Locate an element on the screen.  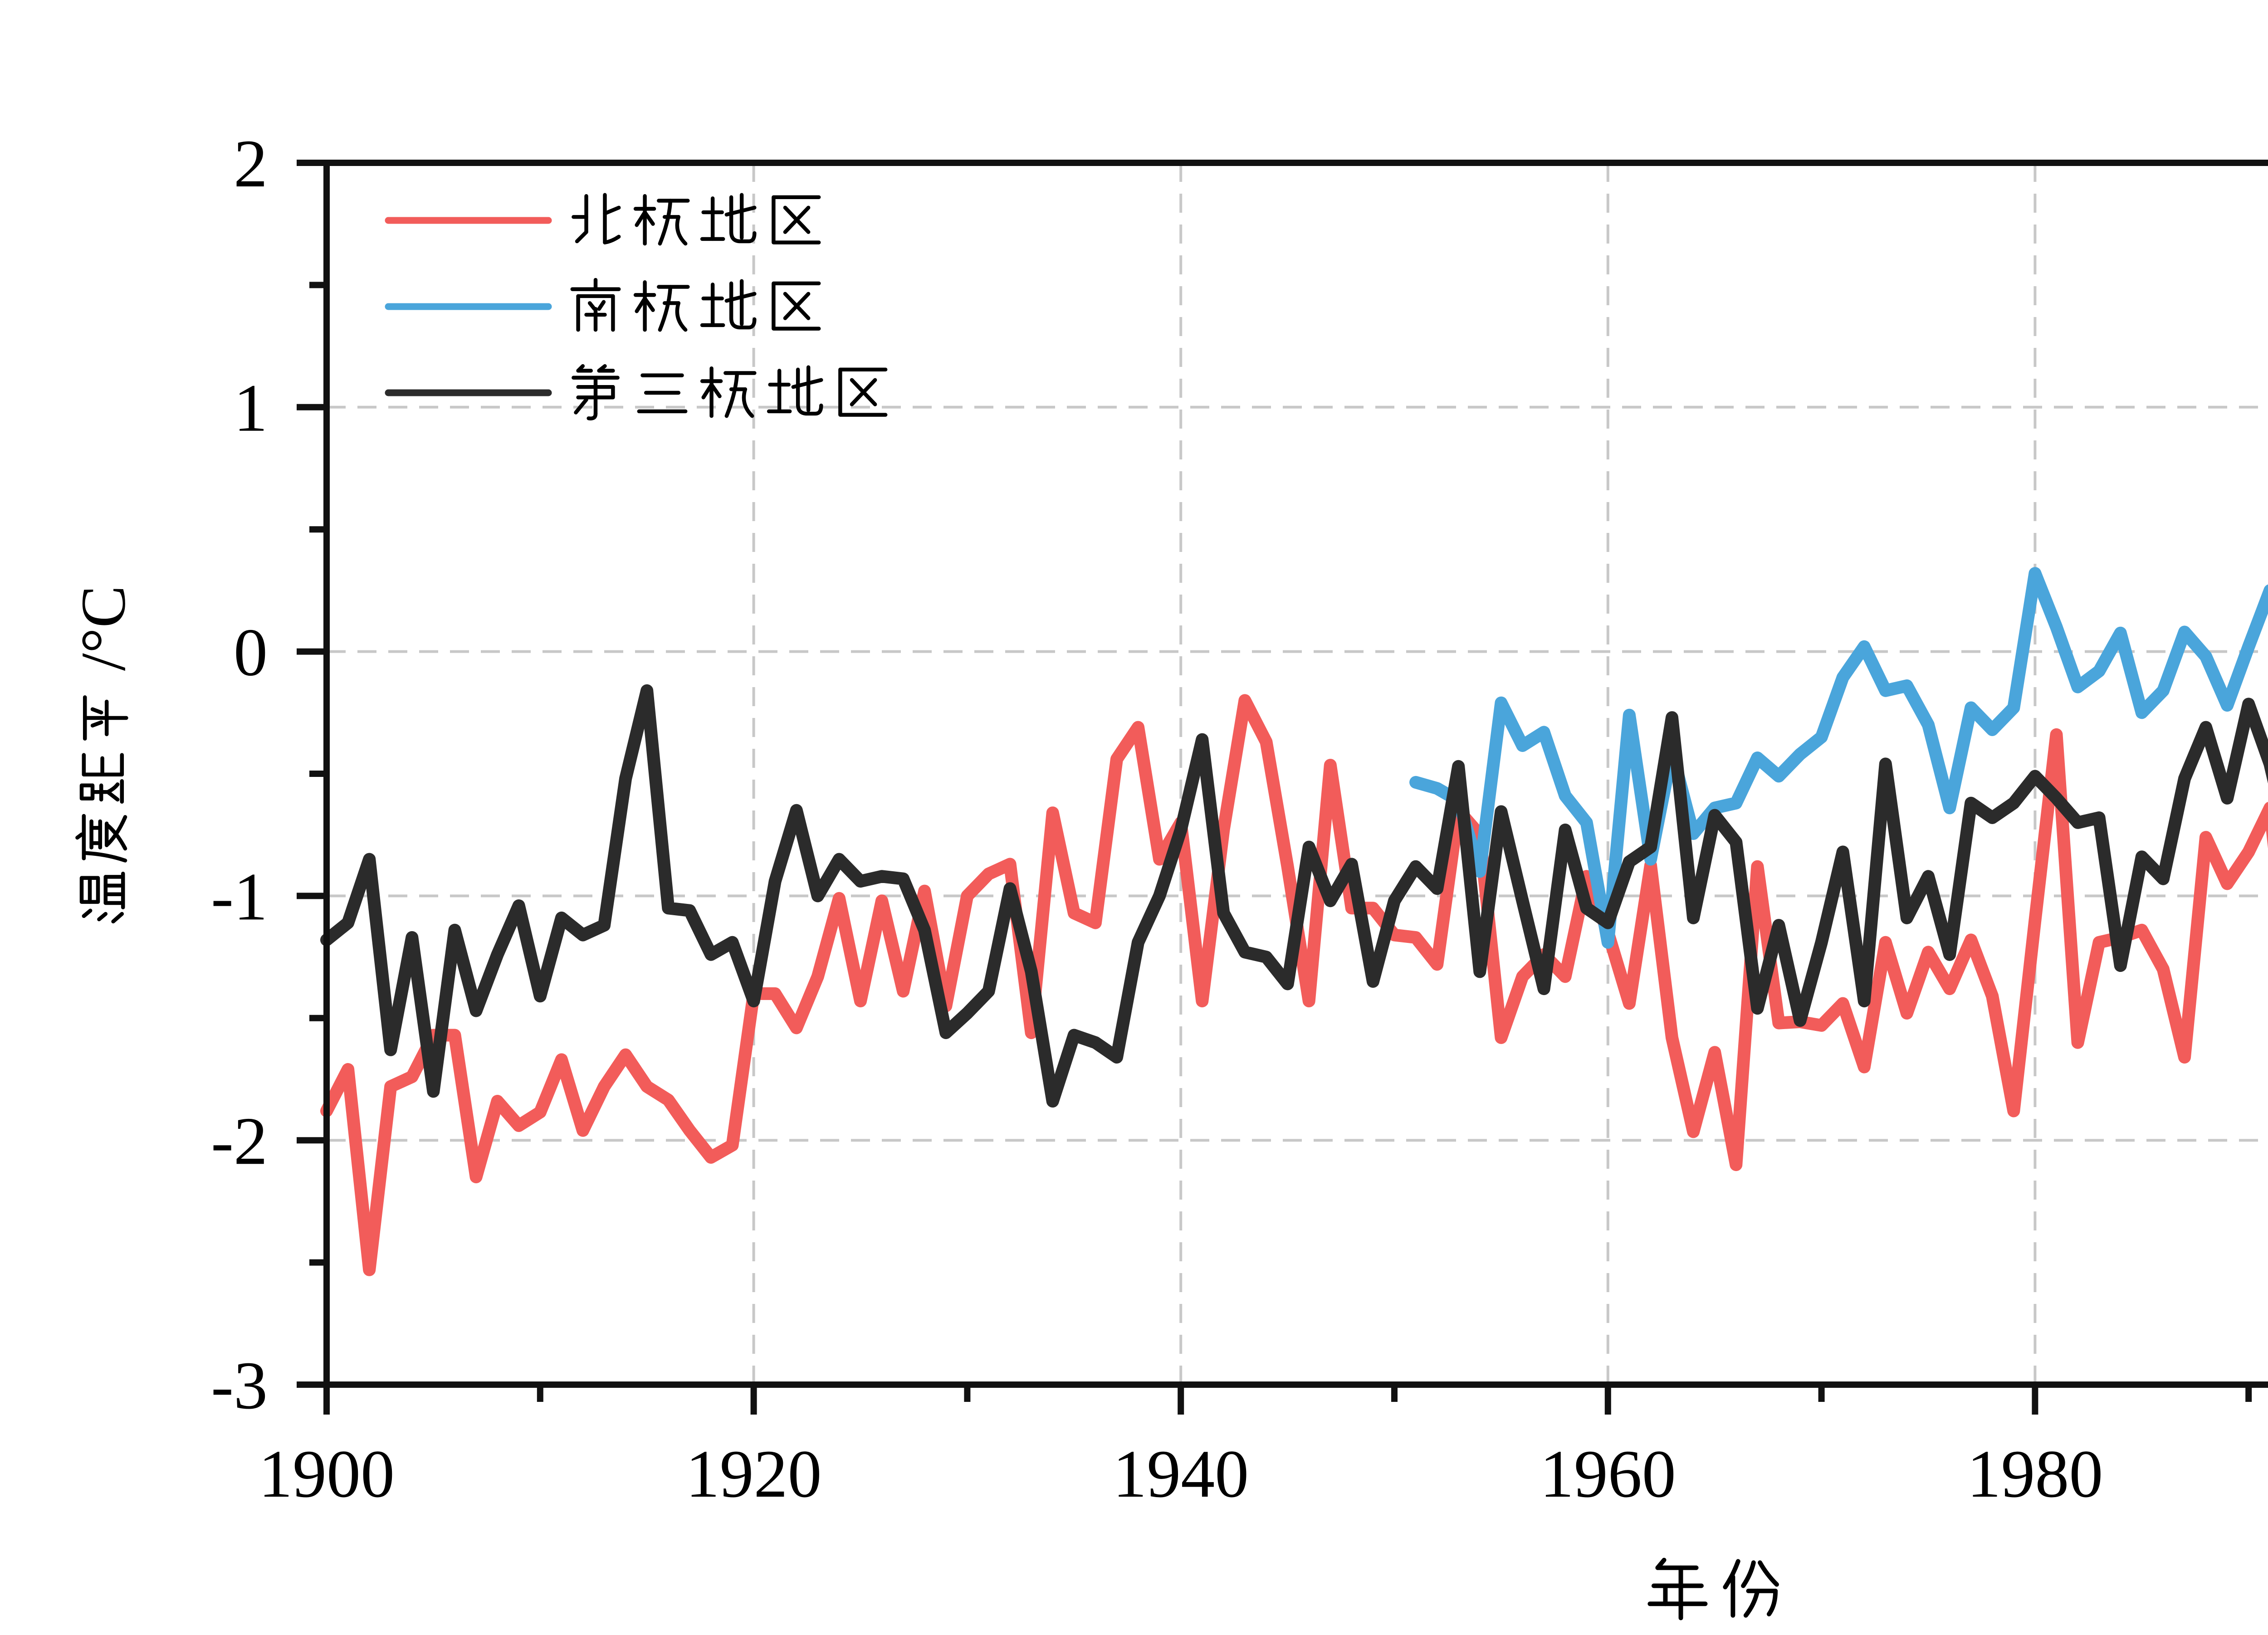
svg-text: 2 is located at coordinates (251, 163).